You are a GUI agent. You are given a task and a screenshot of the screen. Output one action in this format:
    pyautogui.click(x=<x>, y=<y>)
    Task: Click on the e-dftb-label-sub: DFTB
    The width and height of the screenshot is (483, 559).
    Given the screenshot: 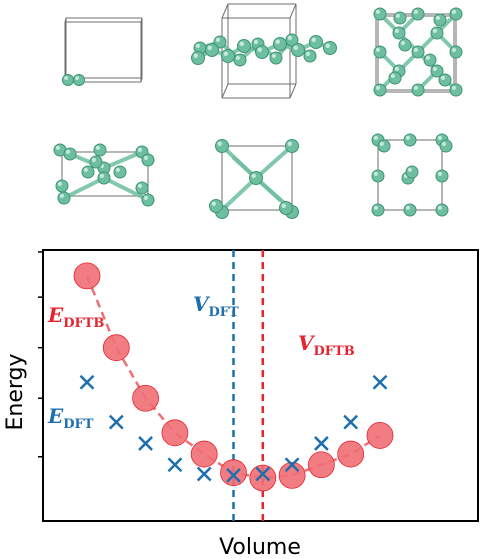 What is the action you would take?
    pyautogui.click(x=83, y=323)
    